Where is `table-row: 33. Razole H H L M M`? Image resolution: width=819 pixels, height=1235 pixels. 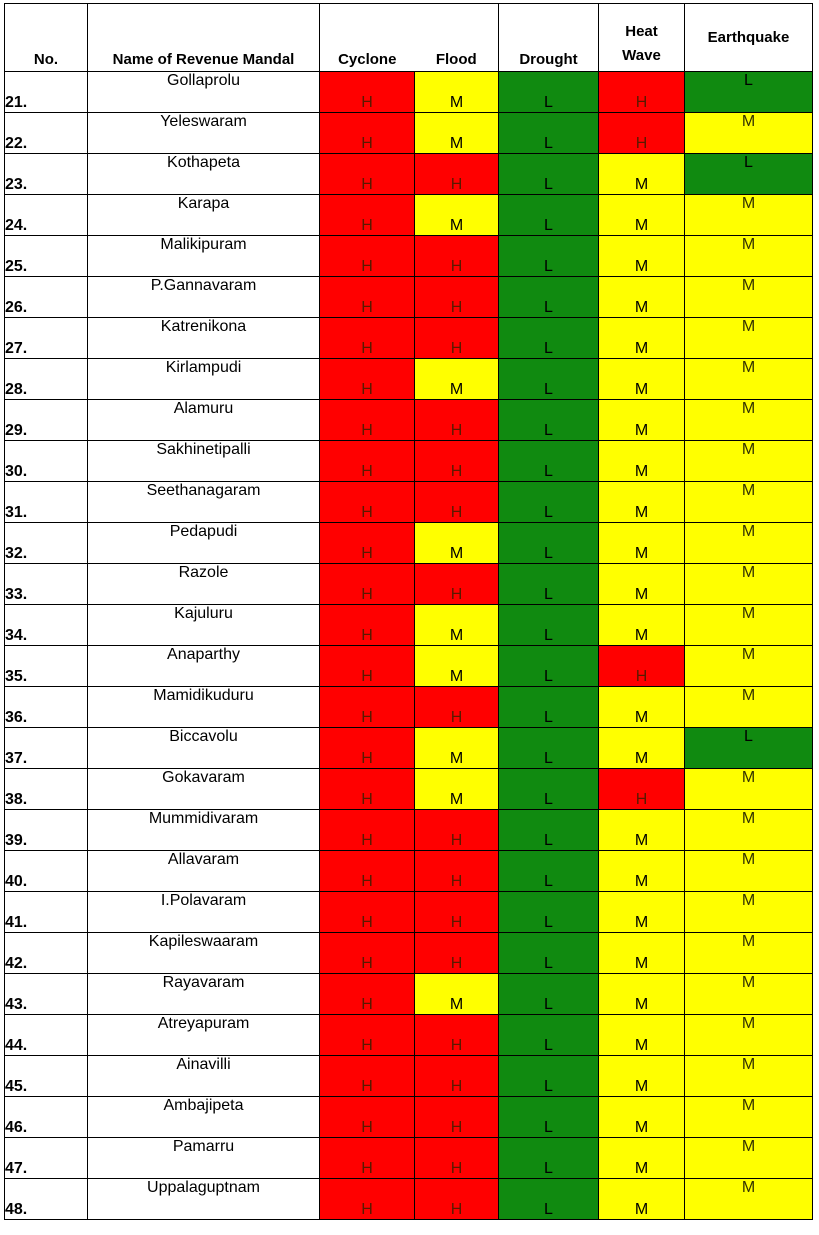 table-row: 33. Razole H H L M M is located at coordinates (408, 584).